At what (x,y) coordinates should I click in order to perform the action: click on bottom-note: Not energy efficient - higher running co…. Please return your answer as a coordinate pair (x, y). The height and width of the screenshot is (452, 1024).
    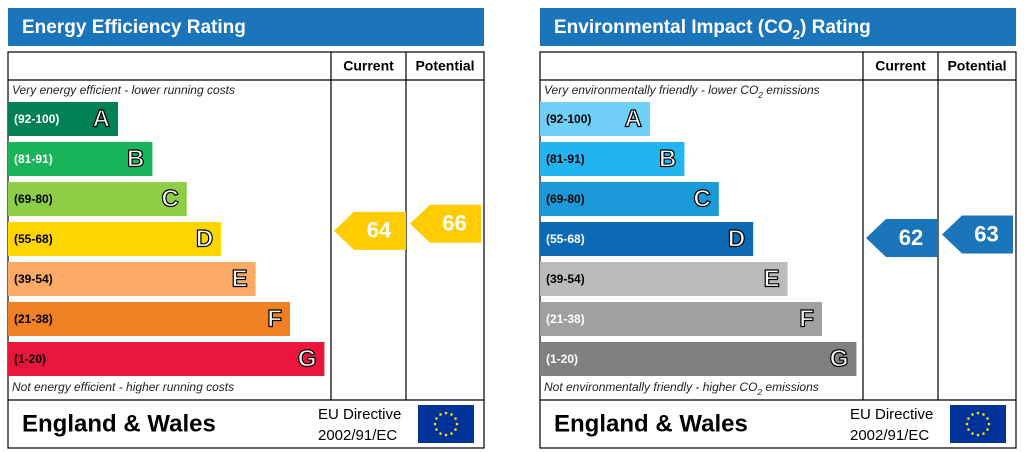
    Looking at the image, I should click on (123, 387).